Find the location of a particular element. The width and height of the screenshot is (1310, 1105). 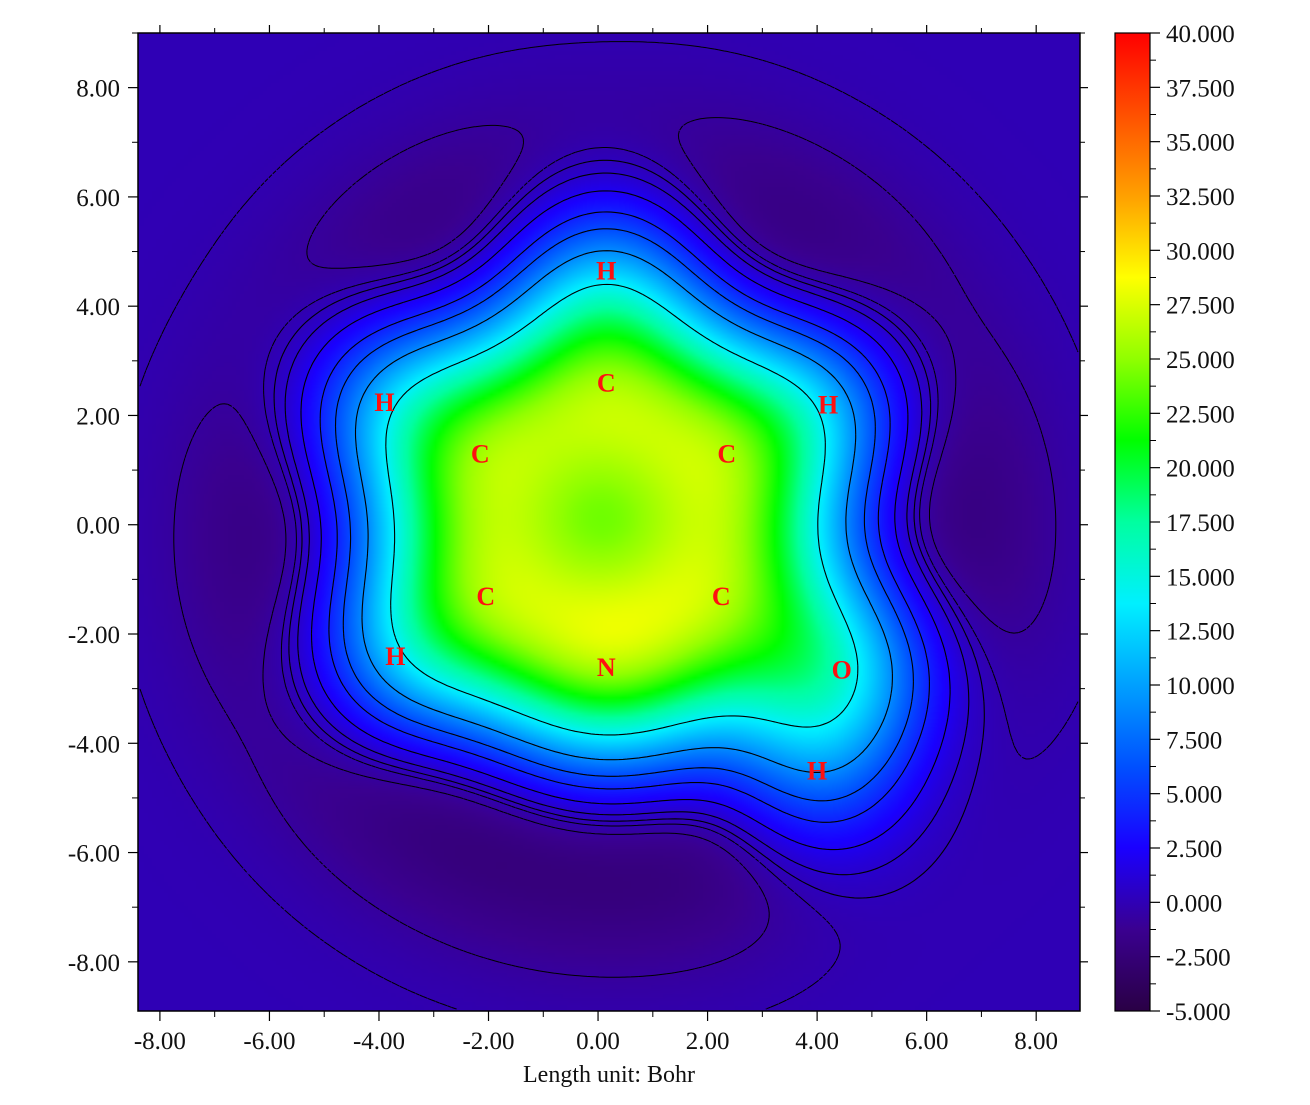

y-tick-label: 4.00 is located at coordinates (98, 307).